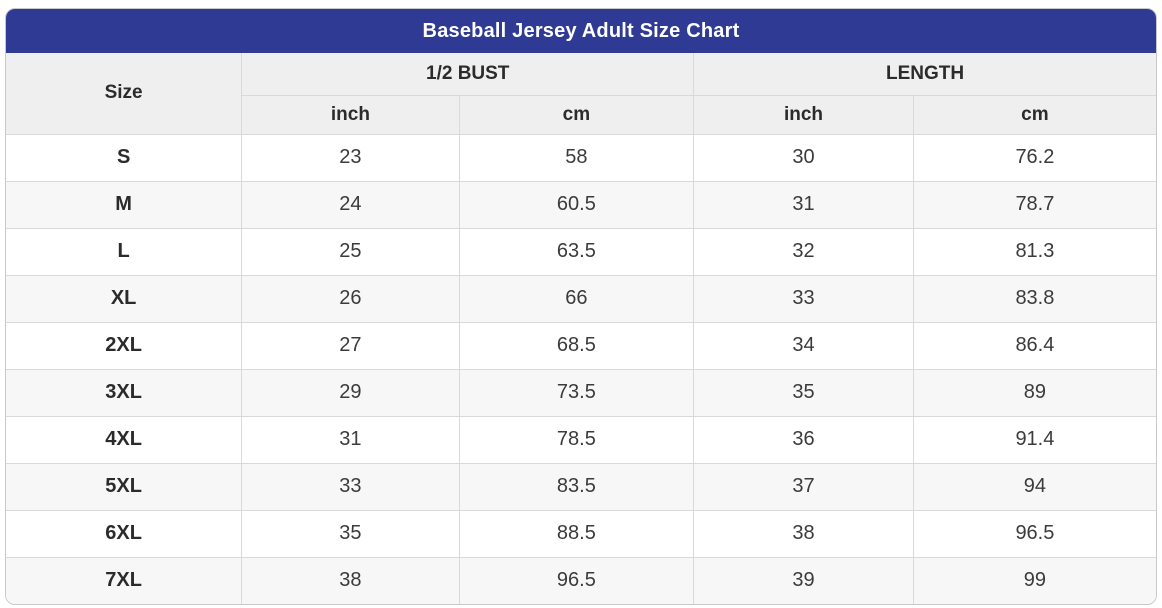  I want to click on size-cell: 4XL, so click(124, 439).